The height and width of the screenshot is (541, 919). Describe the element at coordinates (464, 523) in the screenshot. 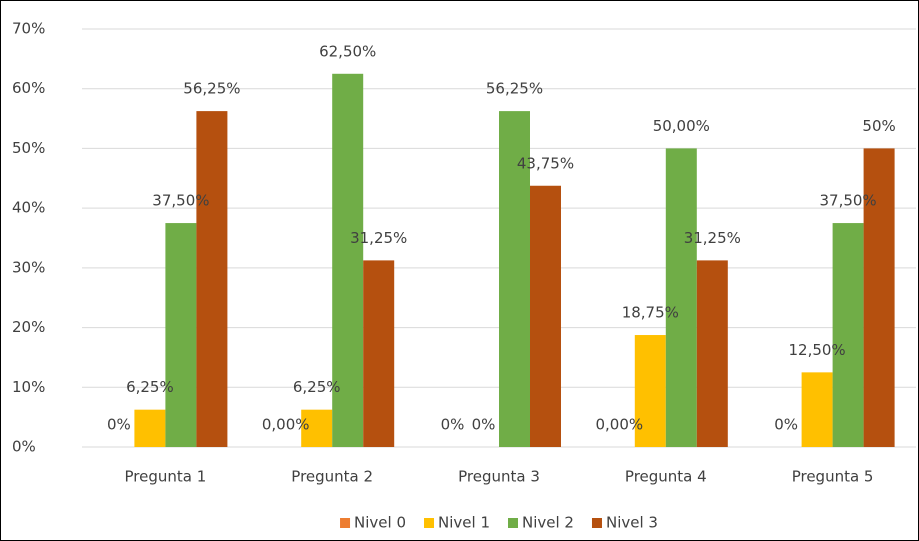

I see `legend-label: Nivel 1` at that location.